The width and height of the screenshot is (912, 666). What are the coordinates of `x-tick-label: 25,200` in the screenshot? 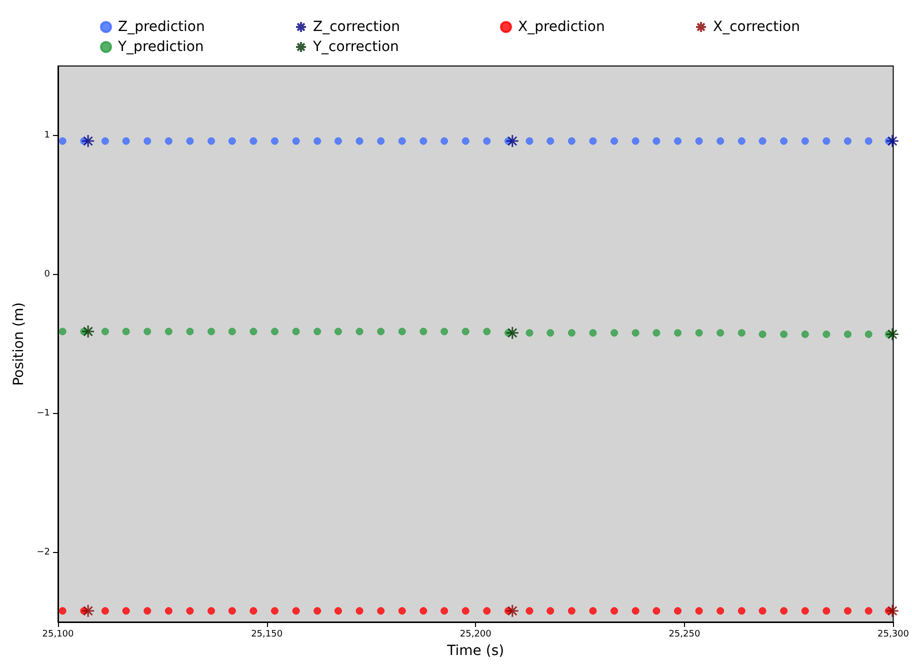 It's located at (476, 635).